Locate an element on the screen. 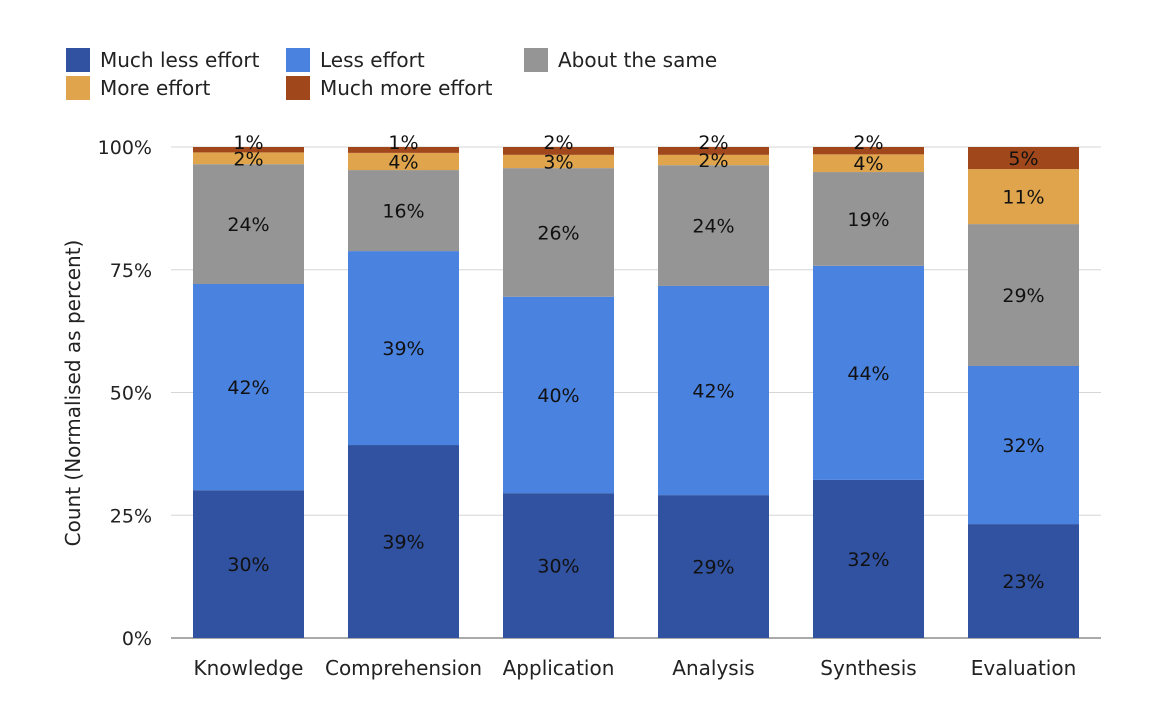  data-label: 44% is located at coordinates (868, 374).